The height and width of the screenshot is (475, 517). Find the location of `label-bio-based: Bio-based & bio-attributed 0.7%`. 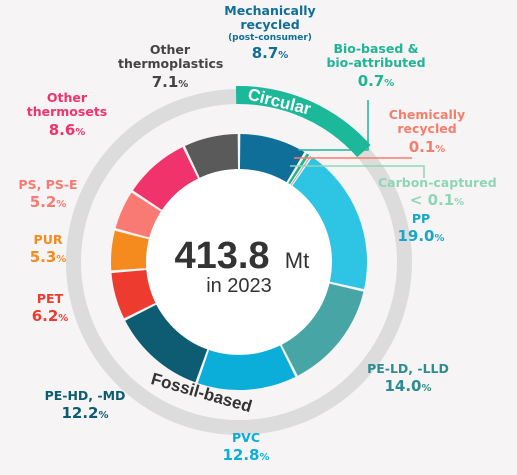

label-bio-based: Bio-based & bio-attributed 0.7% is located at coordinates (376, 66).